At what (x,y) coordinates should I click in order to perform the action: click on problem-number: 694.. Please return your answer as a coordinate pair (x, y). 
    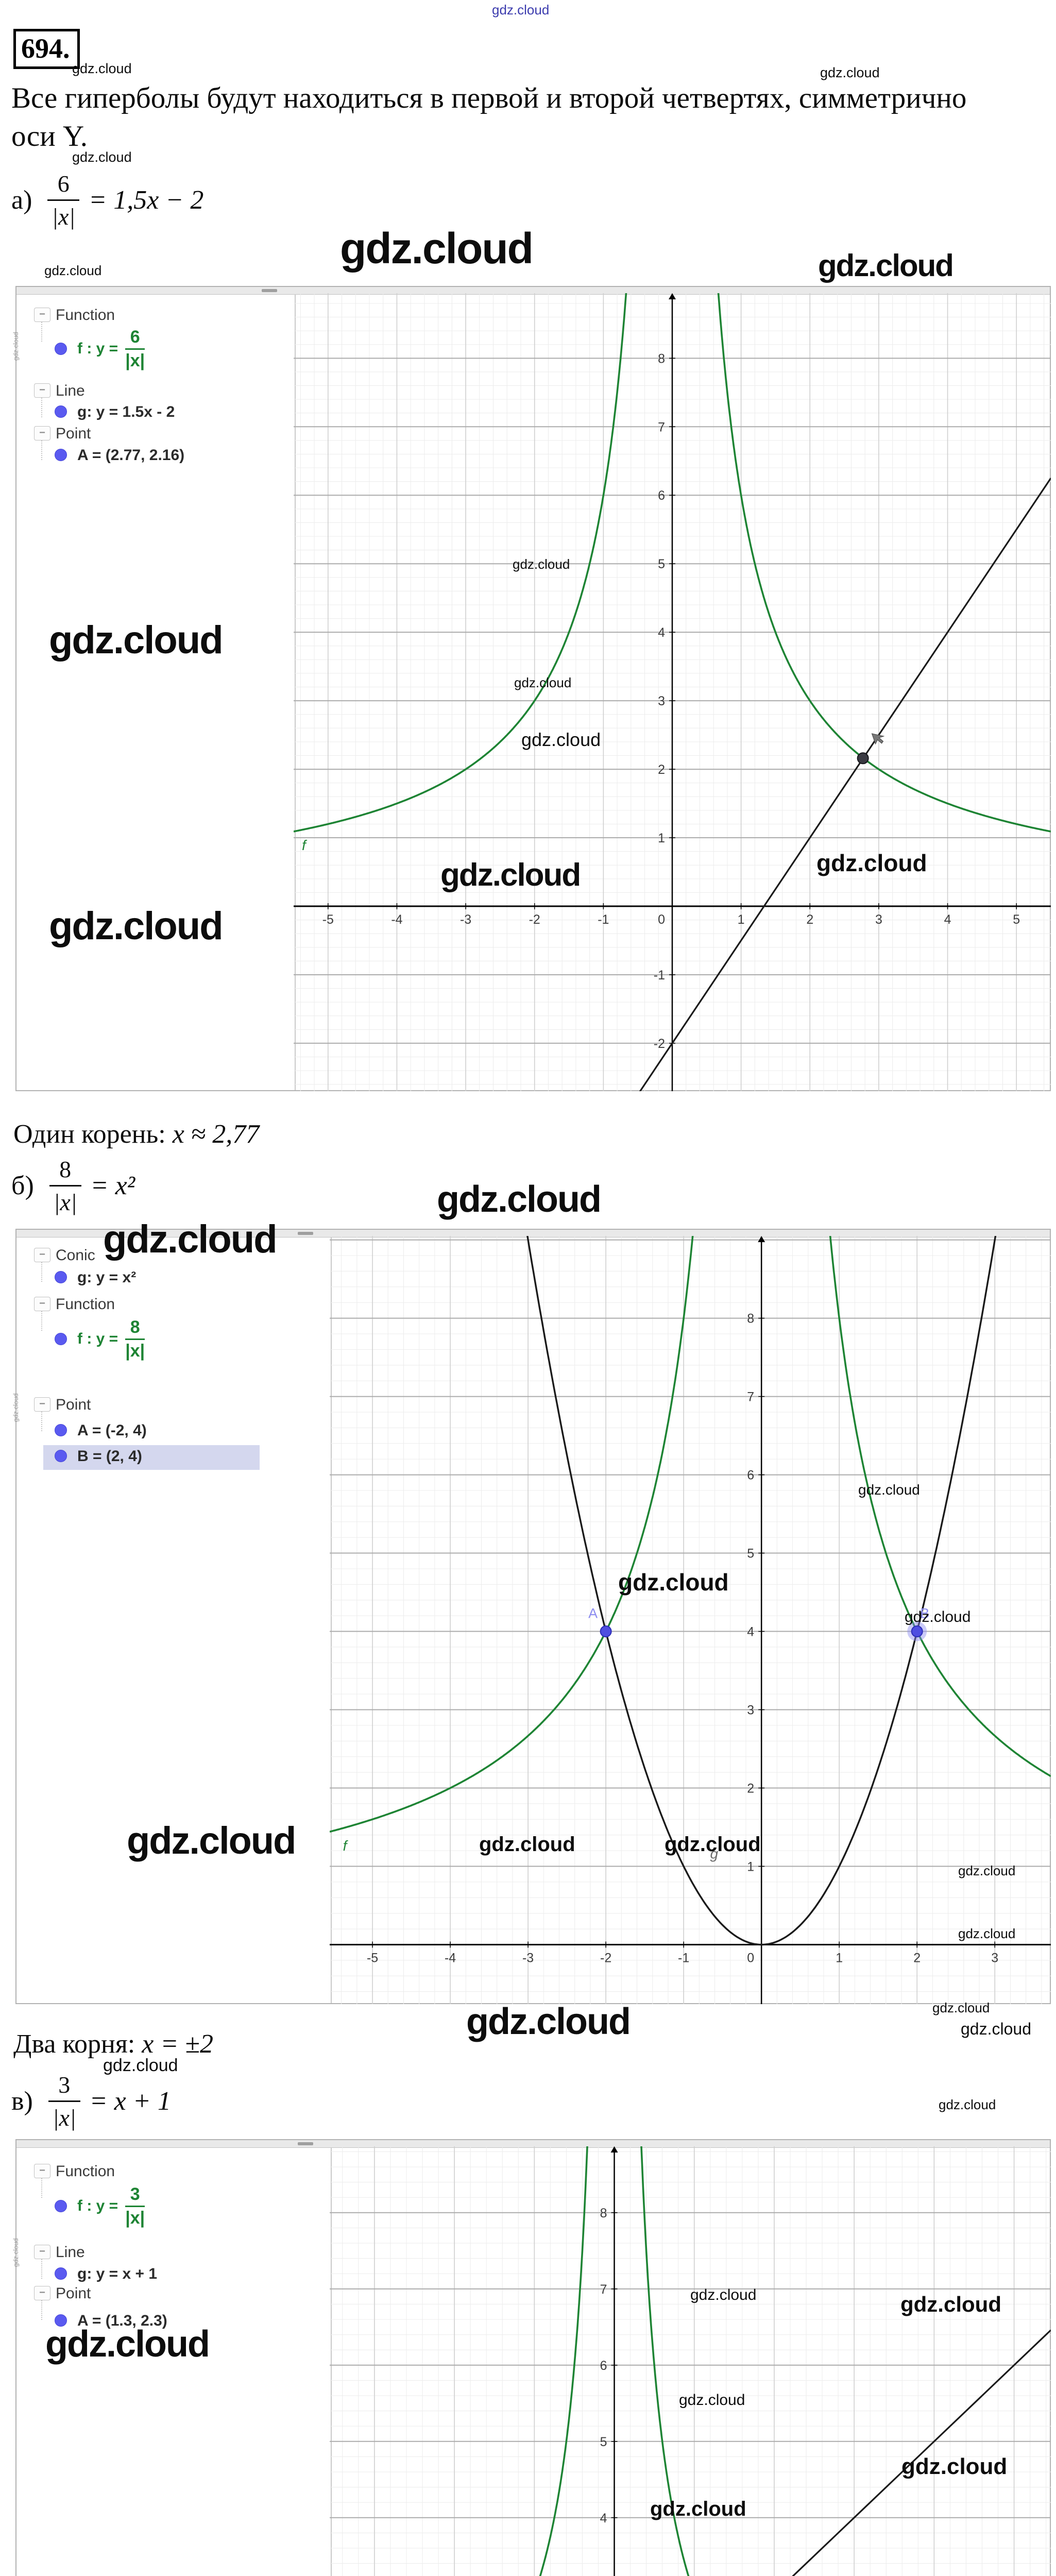
    Looking at the image, I should click on (47, 49).